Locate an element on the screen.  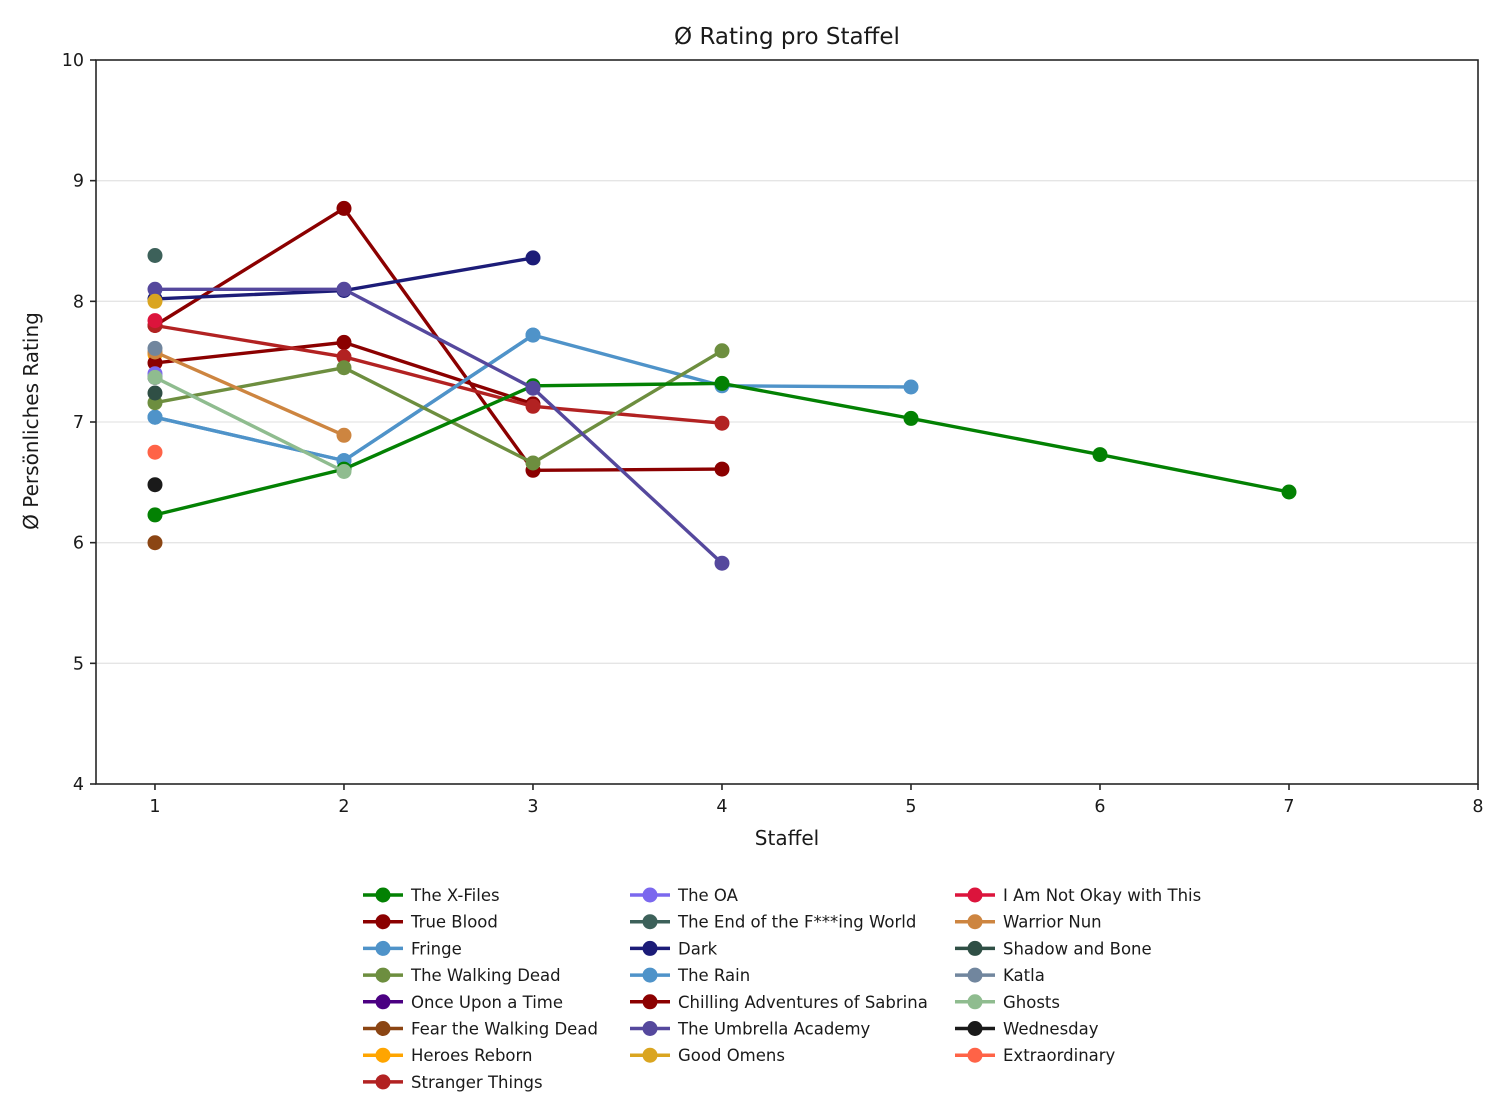
legend-label: Once Upon a Time is located at coordinates (487, 1002).